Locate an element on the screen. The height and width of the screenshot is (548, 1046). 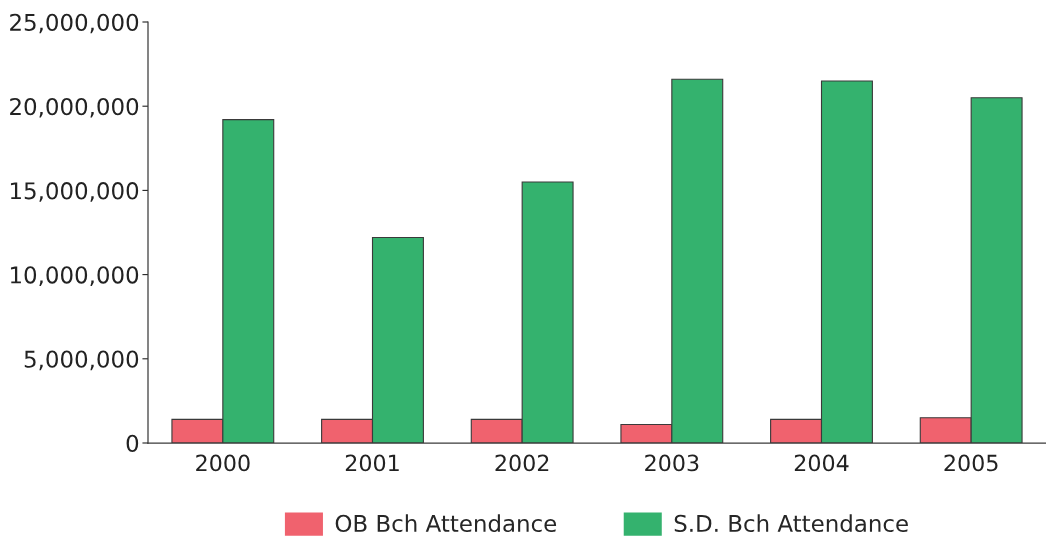
y-tick-label: 0 is located at coordinates (132, 443).